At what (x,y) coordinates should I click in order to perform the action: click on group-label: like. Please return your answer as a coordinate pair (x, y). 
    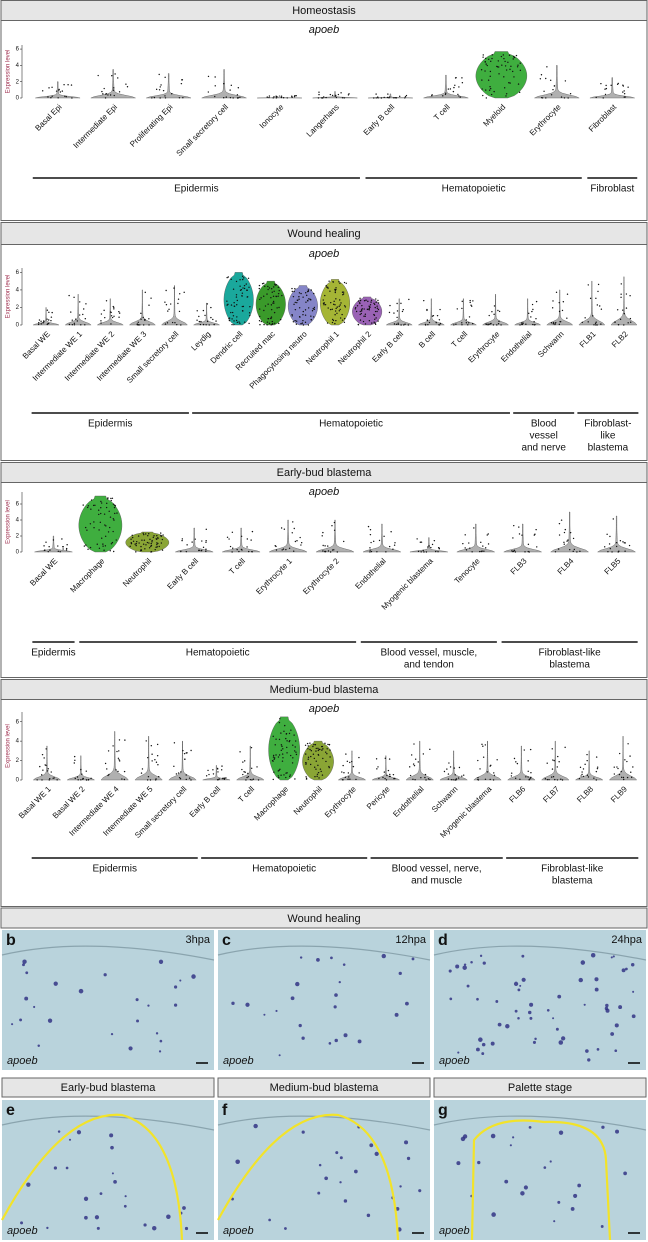
    Looking at the image, I should click on (607, 436).